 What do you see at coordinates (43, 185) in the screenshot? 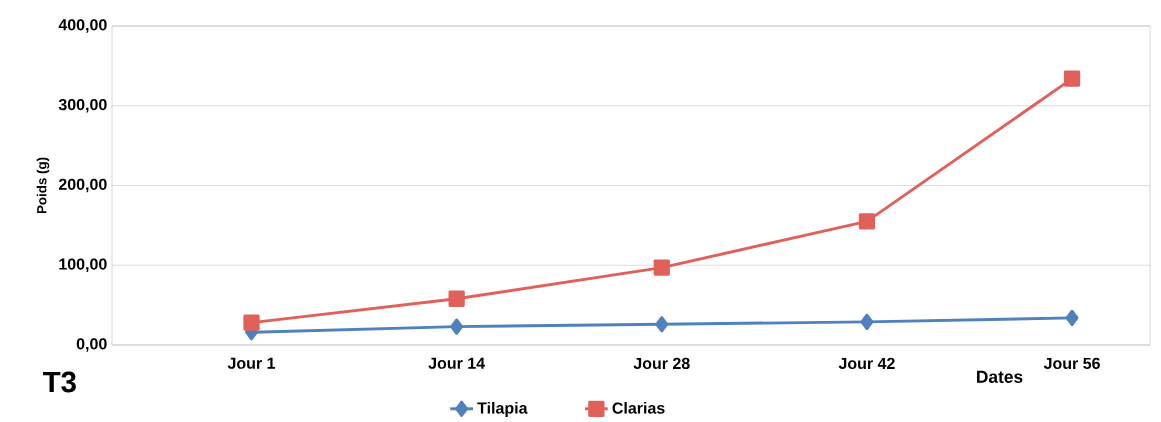
I see `y-axis-title: Poids (g)` at bounding box center [43, 185].